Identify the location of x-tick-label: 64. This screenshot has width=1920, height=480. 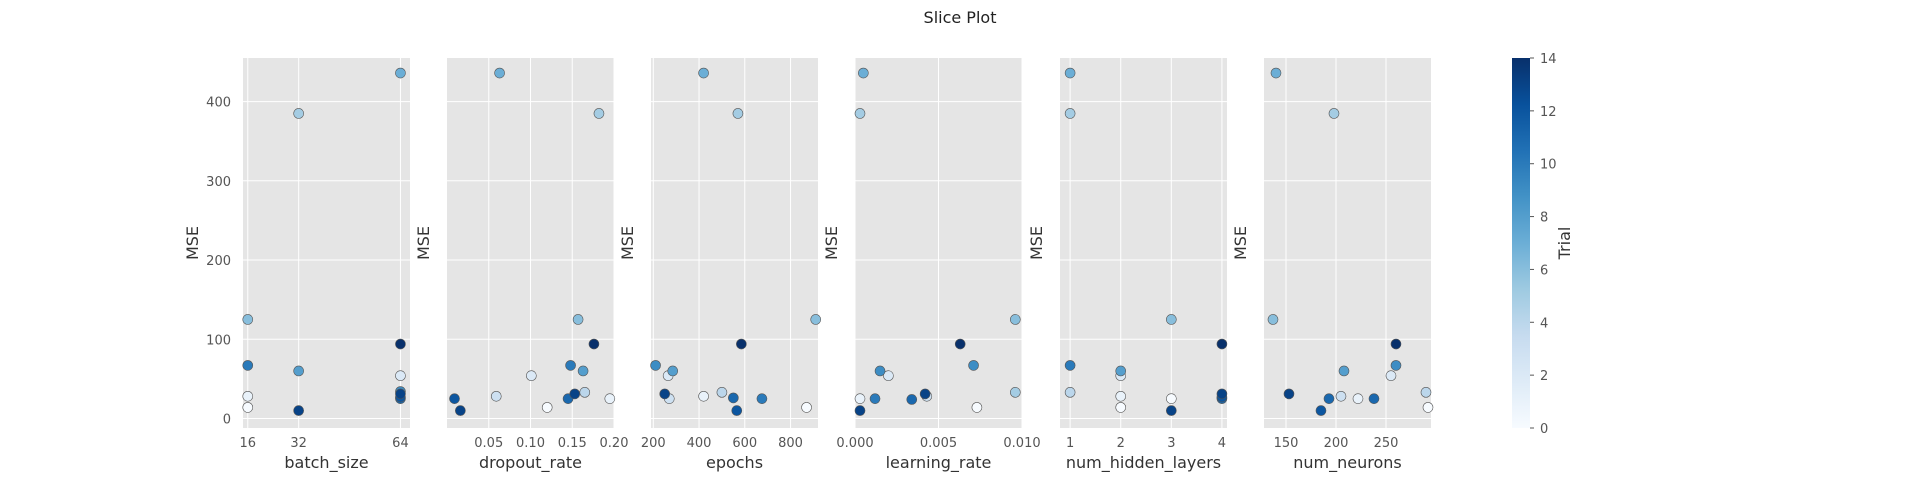
(400, 443).